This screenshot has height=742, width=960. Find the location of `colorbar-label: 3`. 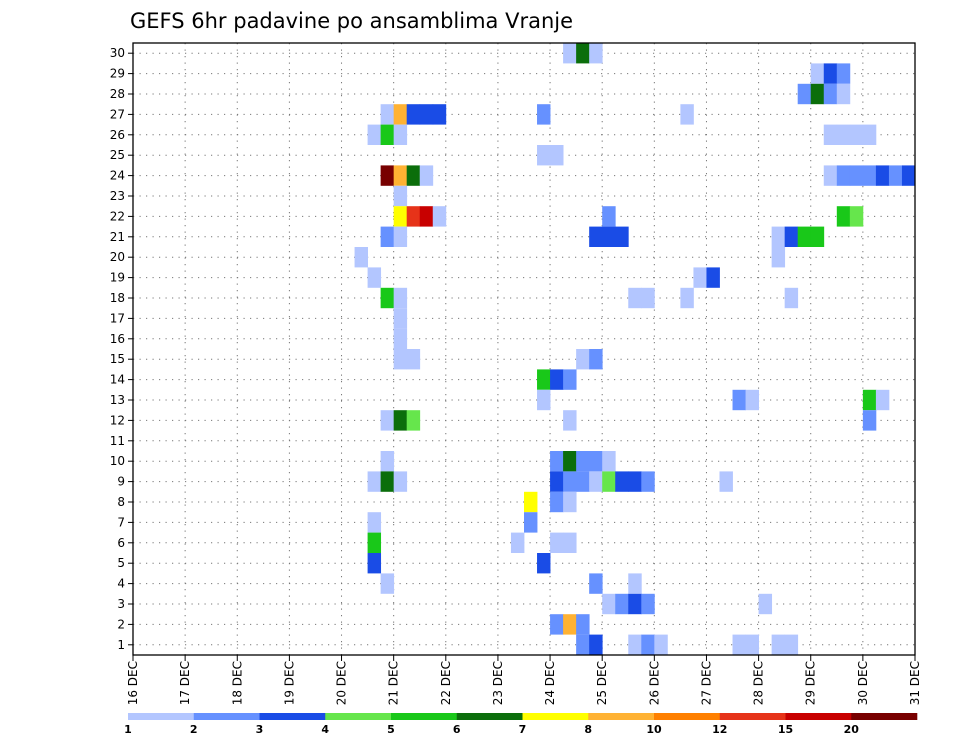

colorbar-label: 3 is located at coordinates (260, 729).